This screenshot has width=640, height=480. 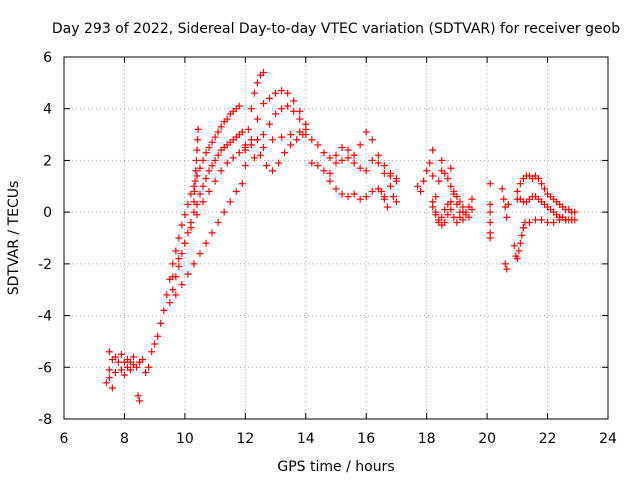 I want to click on y-tick-label: -2, so click(x=45, y=265).